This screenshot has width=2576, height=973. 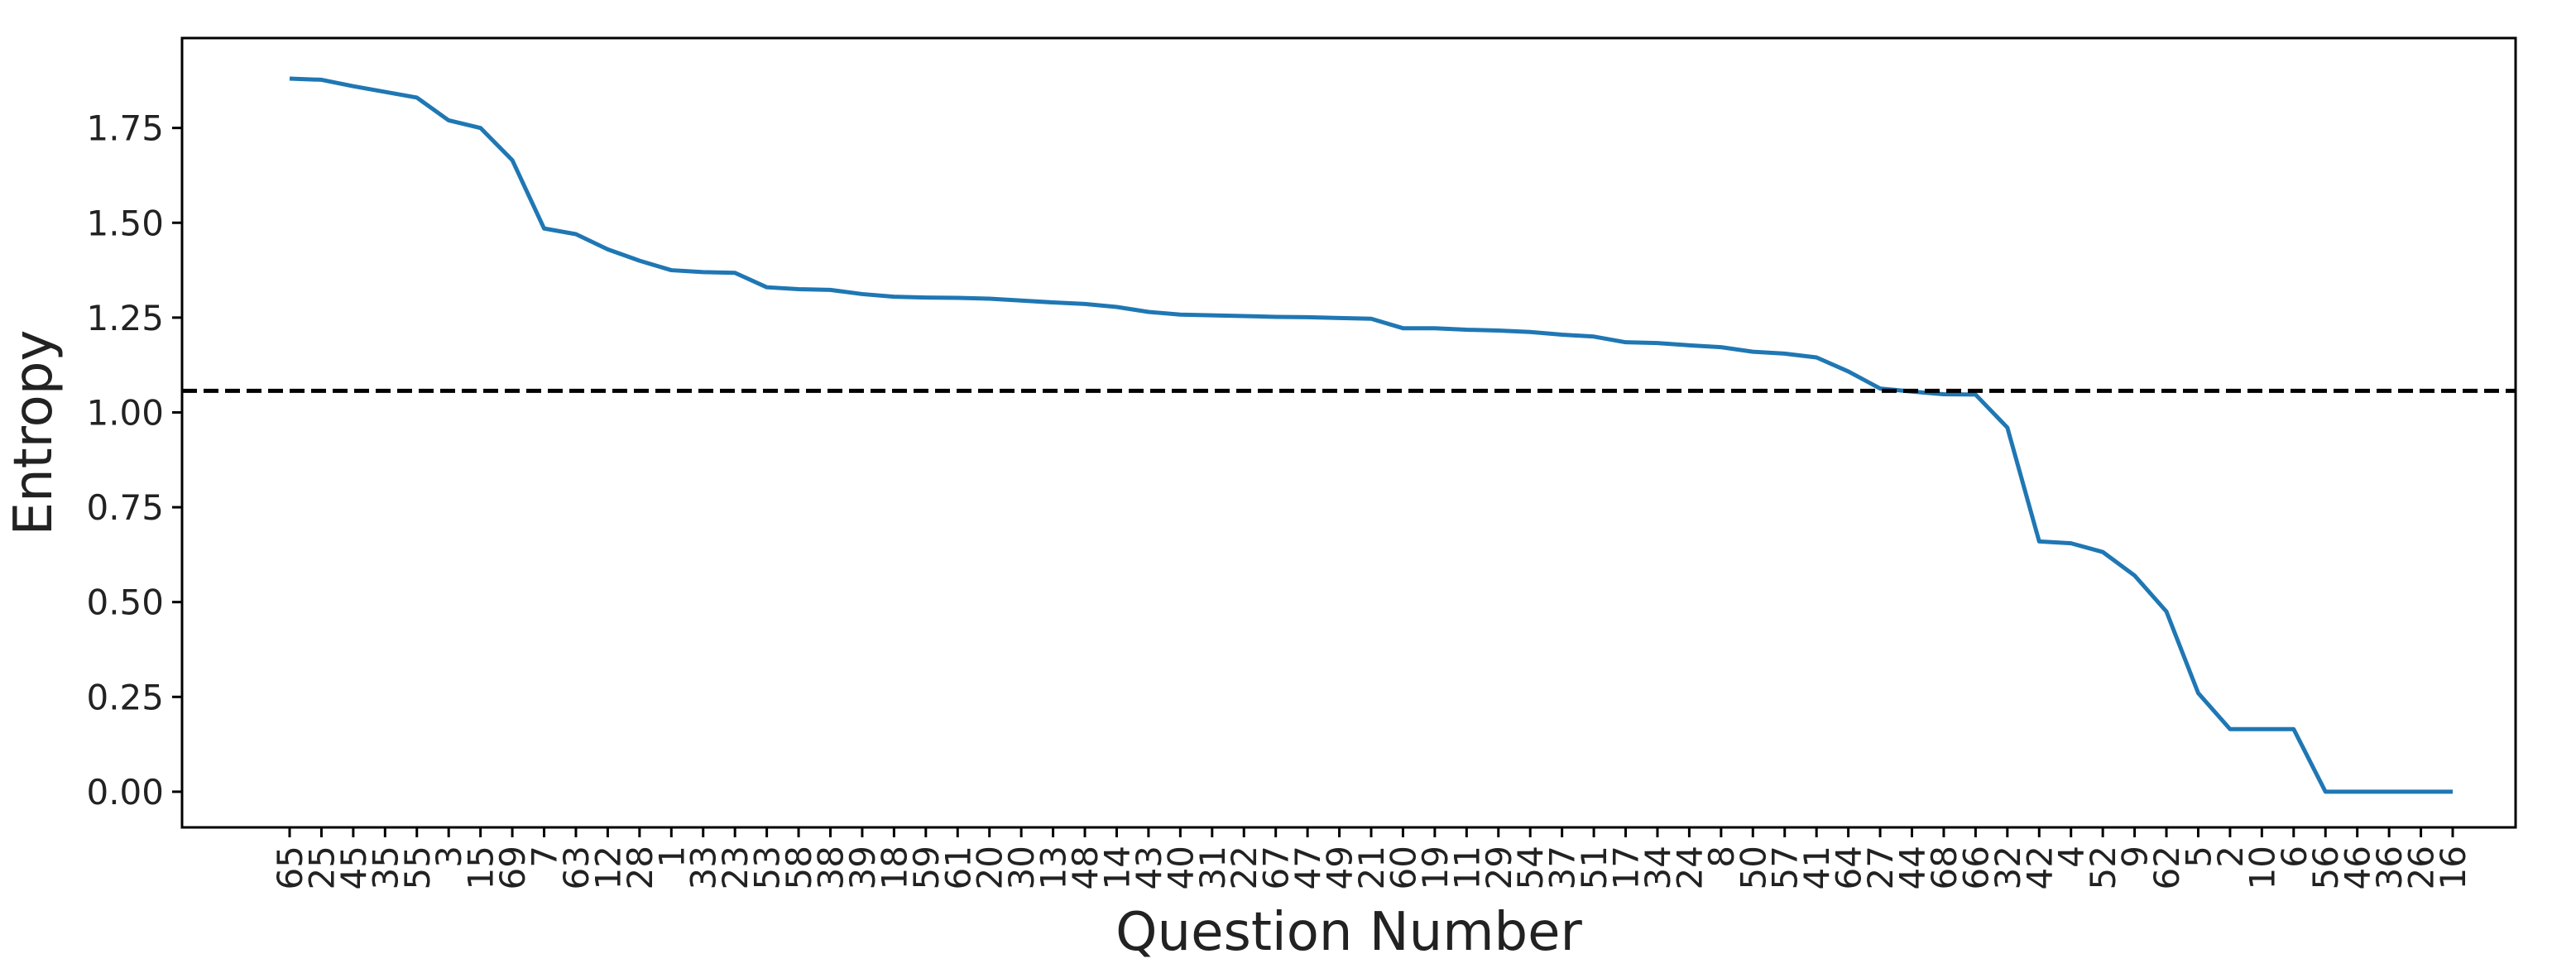 What do you see at coordinates (1054, 867) in the screenshot?
I see `x-tick-label: 13` at bounding box center [1054, 867].